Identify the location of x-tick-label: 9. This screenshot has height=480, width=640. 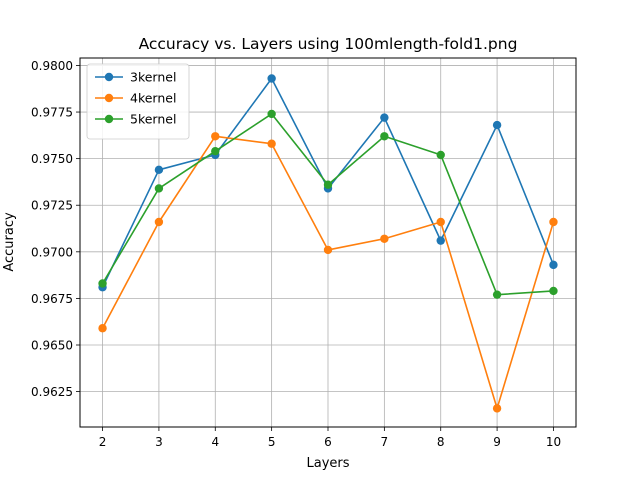
(497, 442).